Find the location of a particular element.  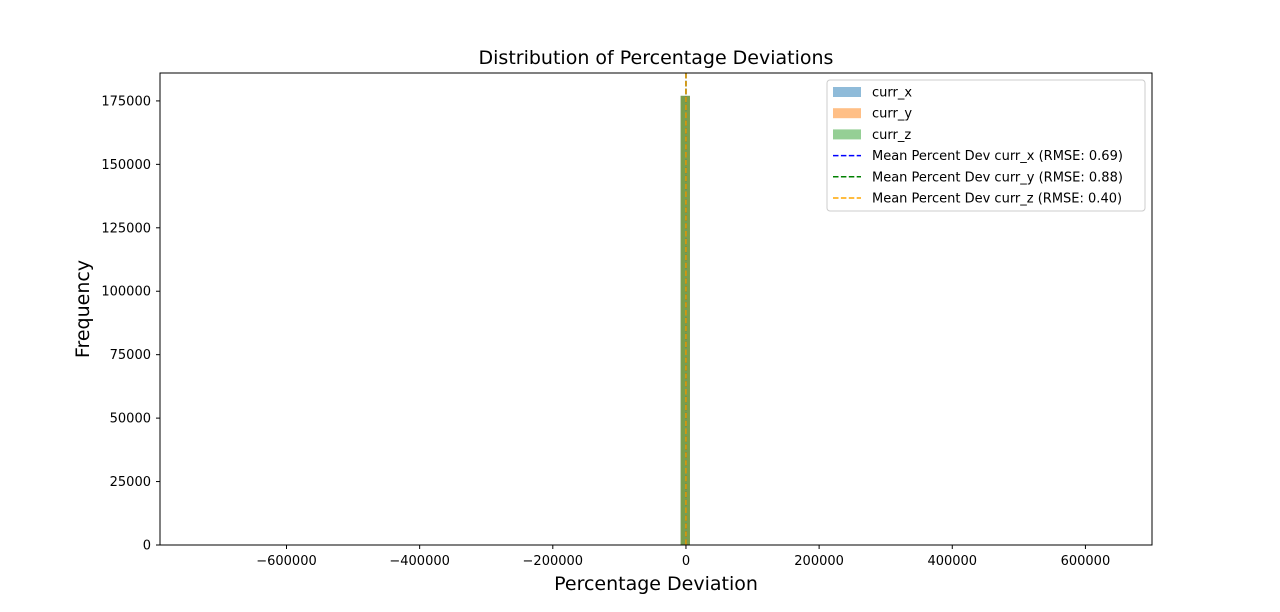

x-tick-label-3: 0 is located at coordinates (686, 561).